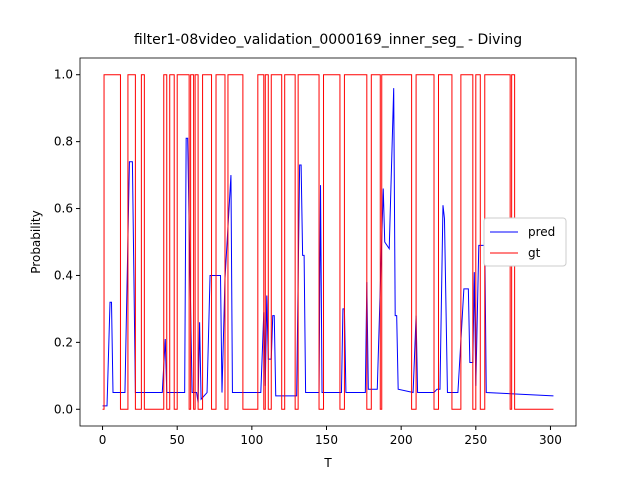 The width and height of the screenshot is (640, 484). I want to click on y-tick-label: 0.0, so click(63, 409).